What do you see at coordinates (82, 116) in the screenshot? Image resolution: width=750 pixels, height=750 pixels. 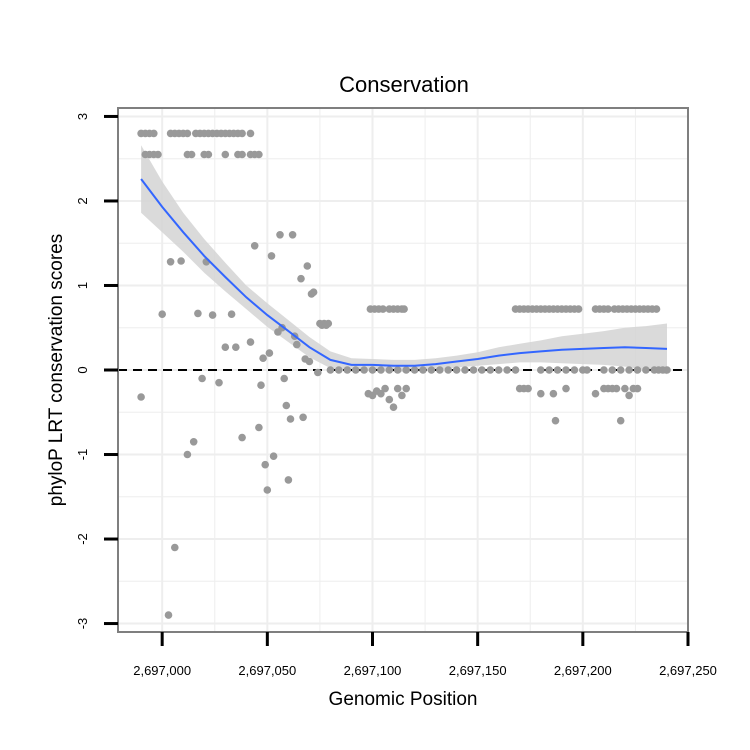 I see `y-tick-label: 3` at bounding box center [82, 116].